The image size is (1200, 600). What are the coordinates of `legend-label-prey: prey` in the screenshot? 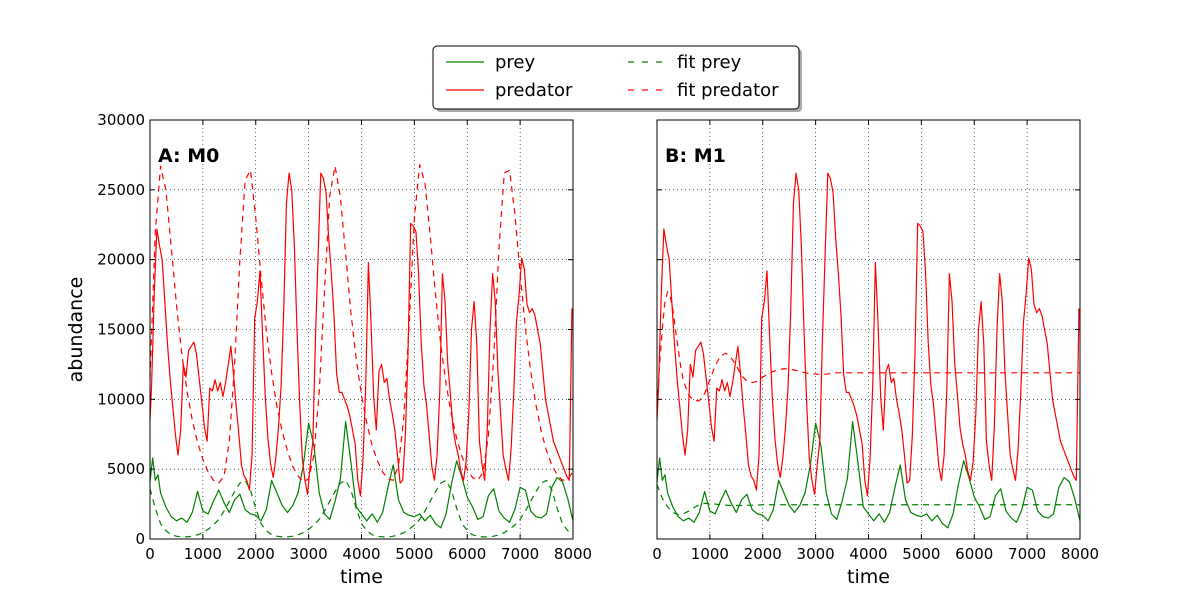 It's located at (515, 62).